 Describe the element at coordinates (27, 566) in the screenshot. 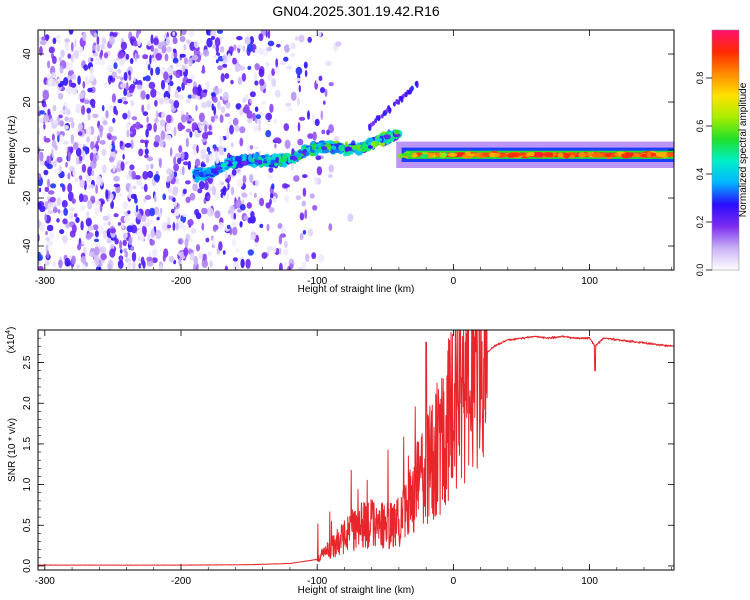

I see `snr-ytick-label: 0.0` at that location.